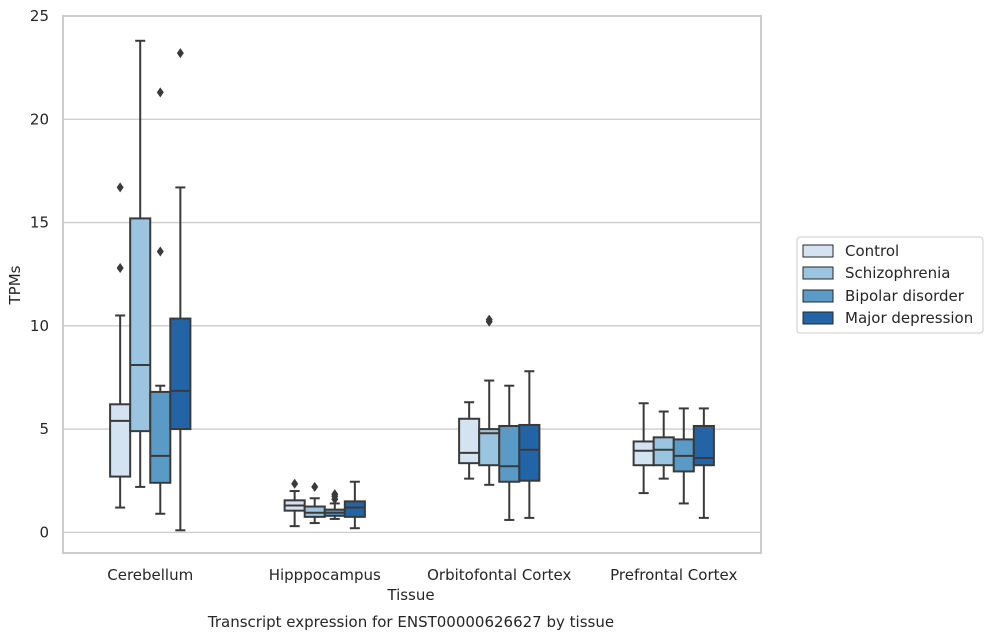 The width and height of the screenshot is (993, 640). Describe the element at coordinates (818, 318) in the screenshot. I see `legend-swatch-major-depression` at that location.